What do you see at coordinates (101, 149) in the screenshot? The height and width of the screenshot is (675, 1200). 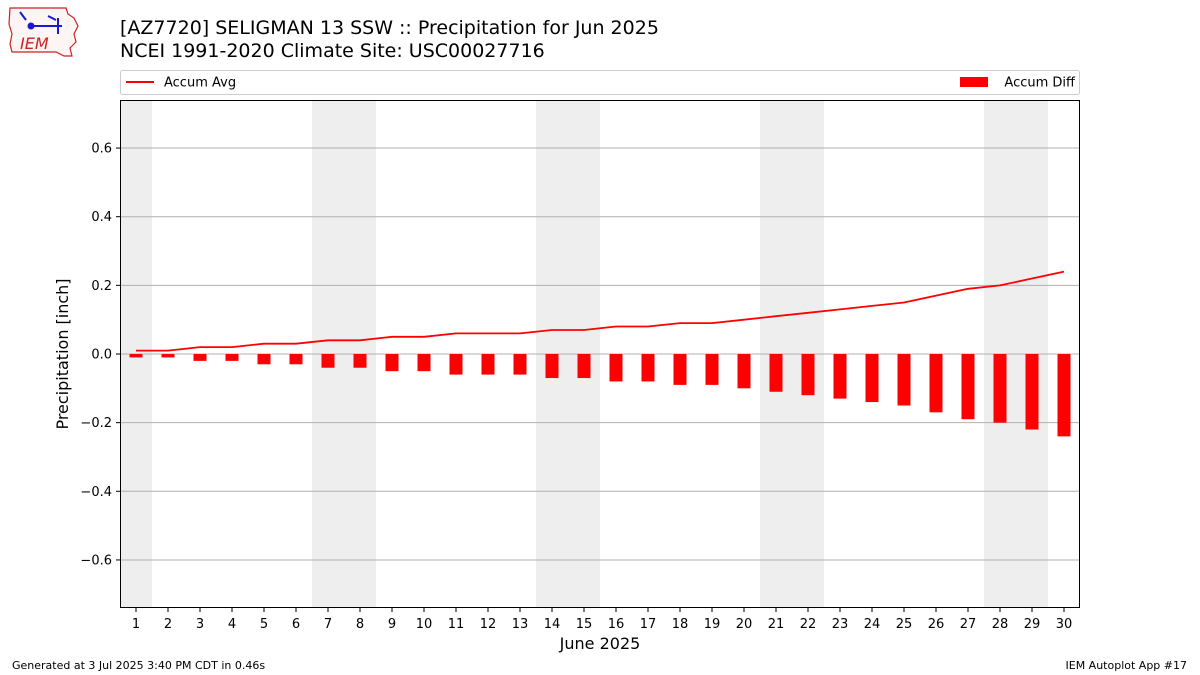 I see `y-tick-label: 0.6` at bounding box center [101, 149].